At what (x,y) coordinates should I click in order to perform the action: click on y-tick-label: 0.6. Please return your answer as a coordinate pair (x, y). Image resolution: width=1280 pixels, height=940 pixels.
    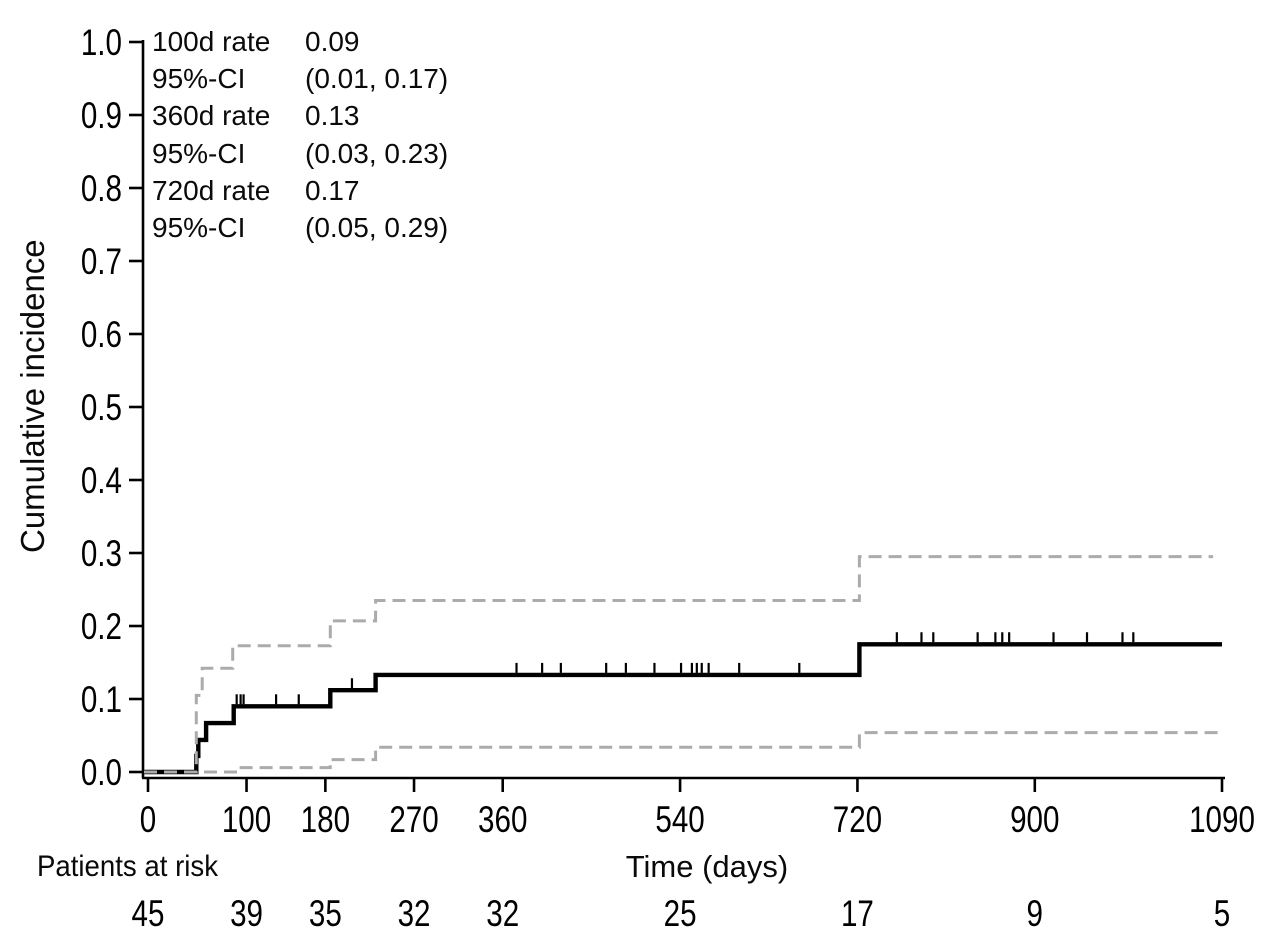
    Looking at the image, I should click on (101, 335).